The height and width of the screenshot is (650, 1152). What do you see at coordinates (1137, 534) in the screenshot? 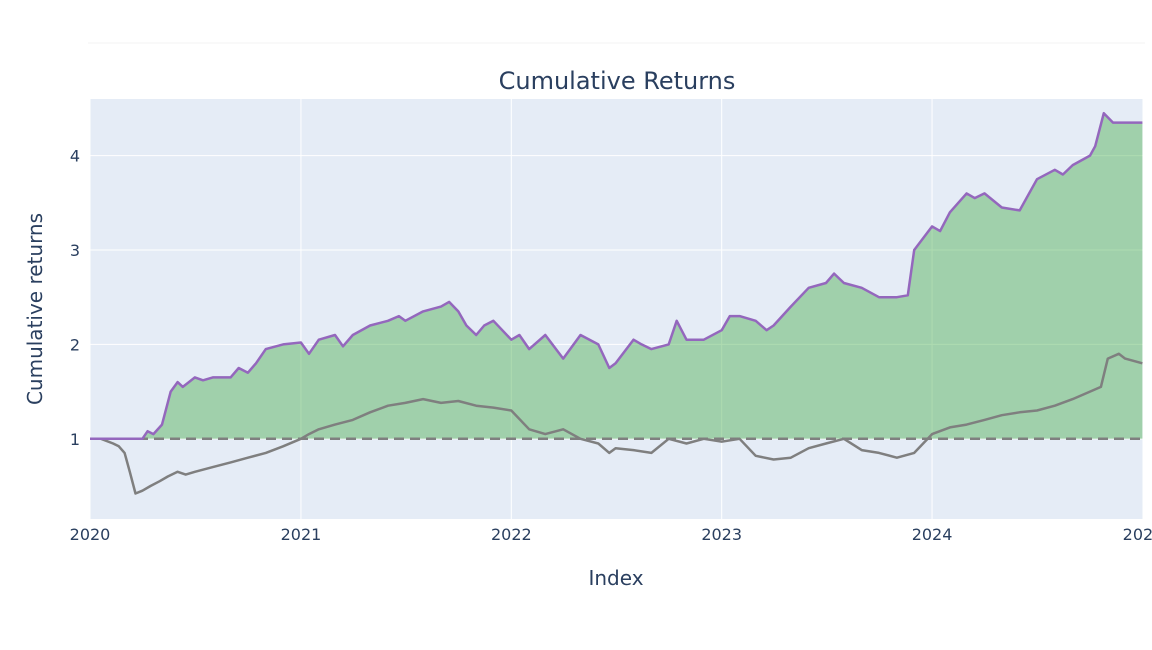
I see `x-tick-label-2025: 2025` at bounding box center [1137, 534].